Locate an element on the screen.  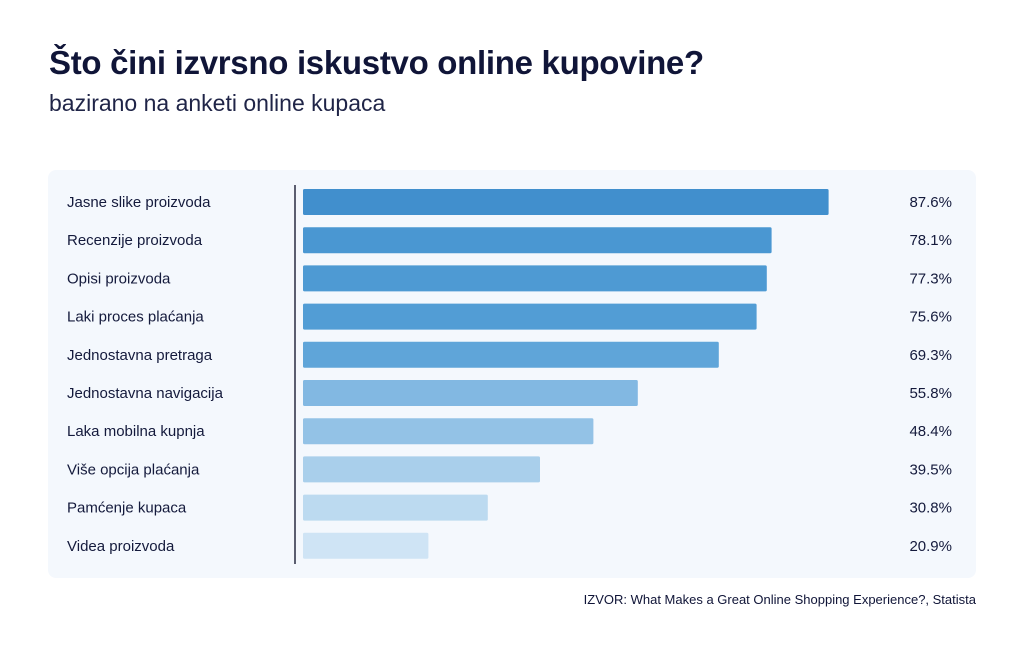
category-label: Laka mobilna kupnja is located at coordinates (136, 431).